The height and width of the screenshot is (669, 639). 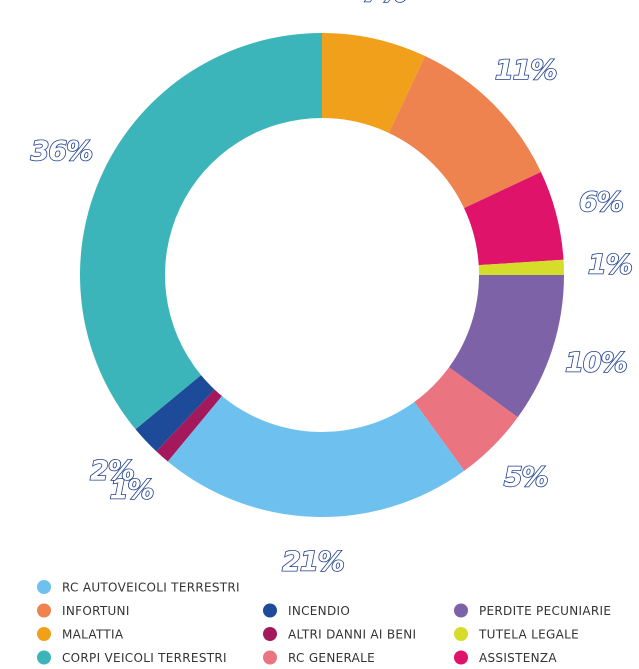 What do you see at coordinates (601, 202) in the screenshot?
I see `slice-label: 6%` at bounding box center [601, 202].